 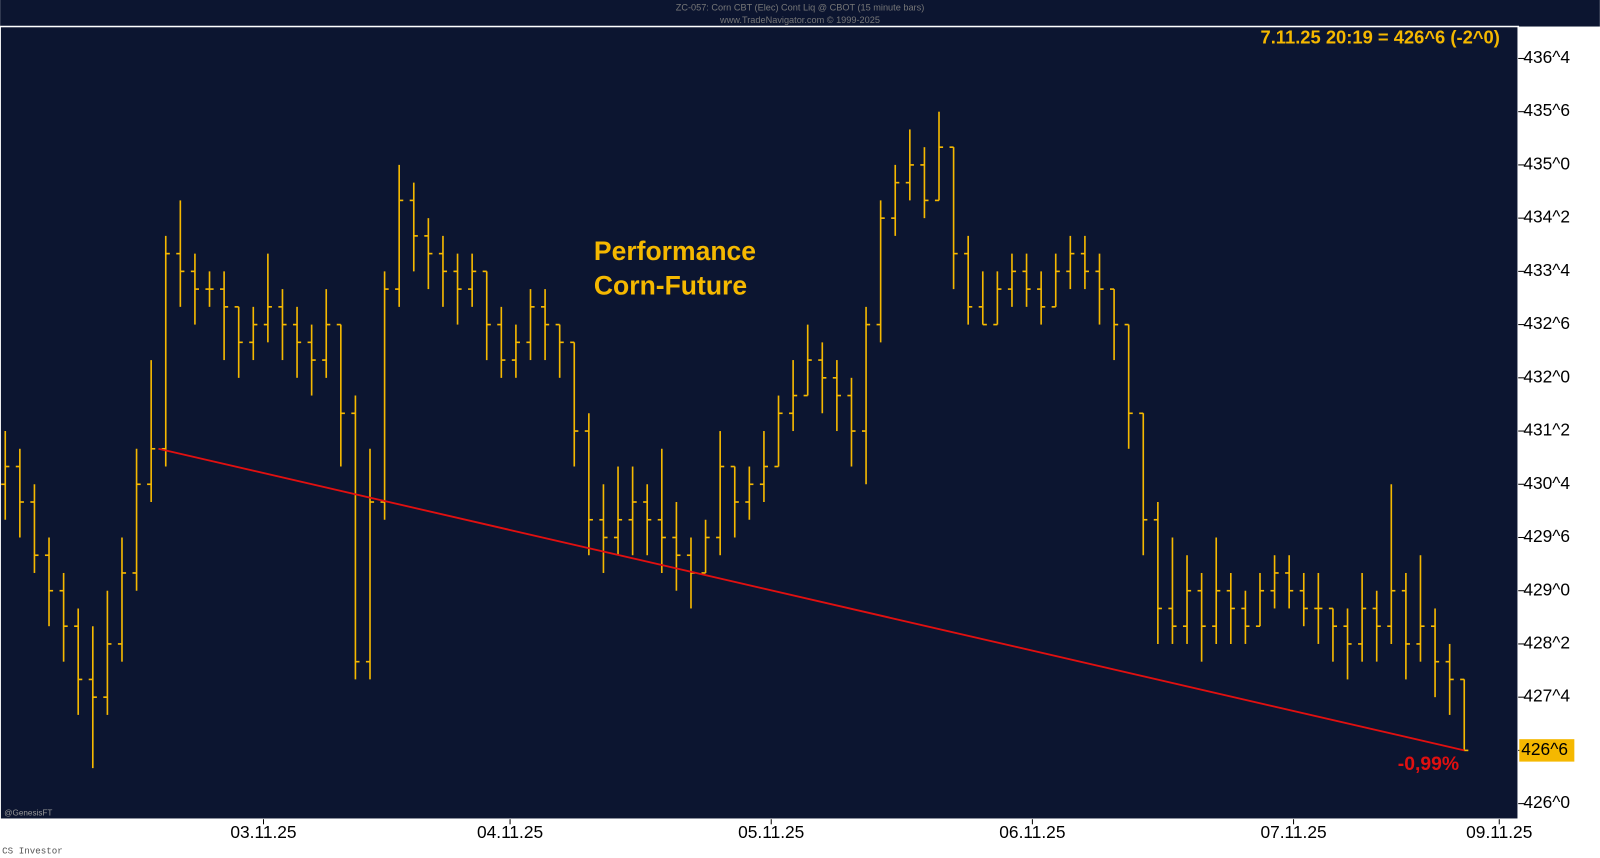 I want to click on y-tick-label: 435^6, so click(x=1546, y=110).